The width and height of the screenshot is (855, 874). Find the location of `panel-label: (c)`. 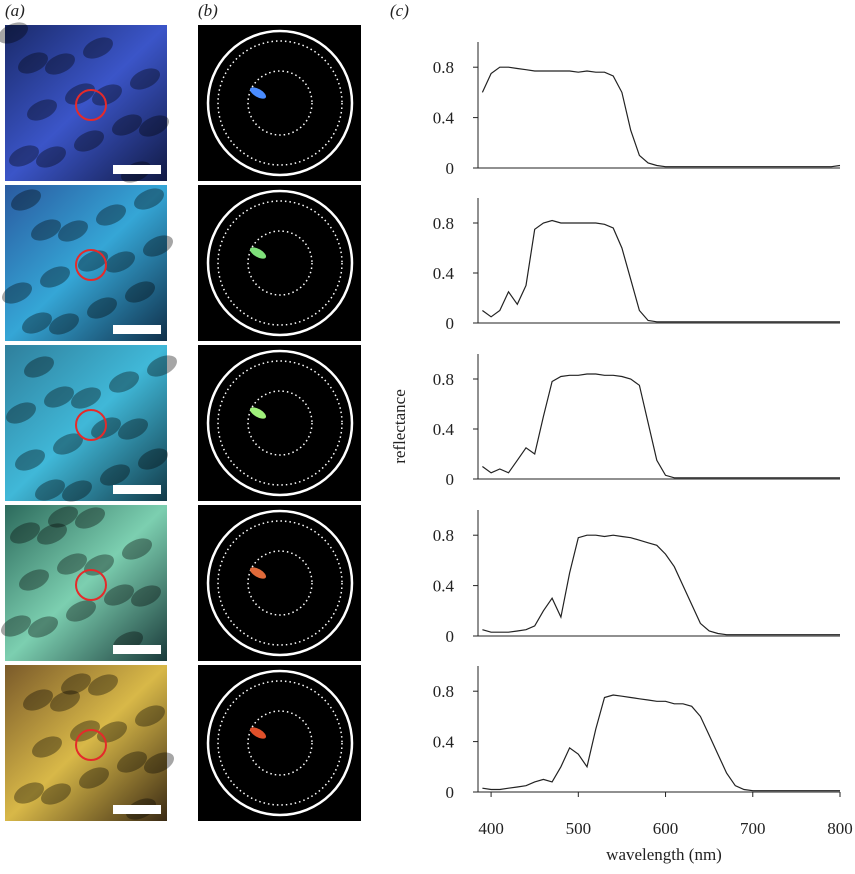

panel-label: (c) is located at coordinates (399, 10).